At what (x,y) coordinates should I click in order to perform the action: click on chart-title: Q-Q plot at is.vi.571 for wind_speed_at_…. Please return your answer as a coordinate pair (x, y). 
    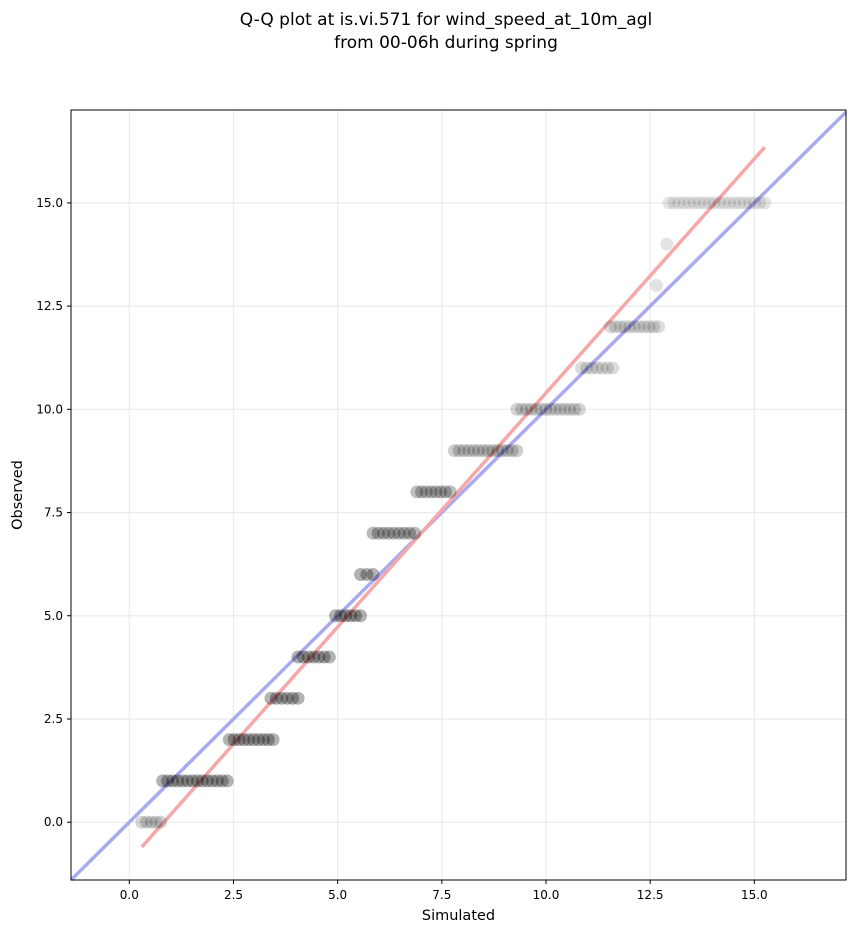
    Looking at the image, I should click on (446, 20).